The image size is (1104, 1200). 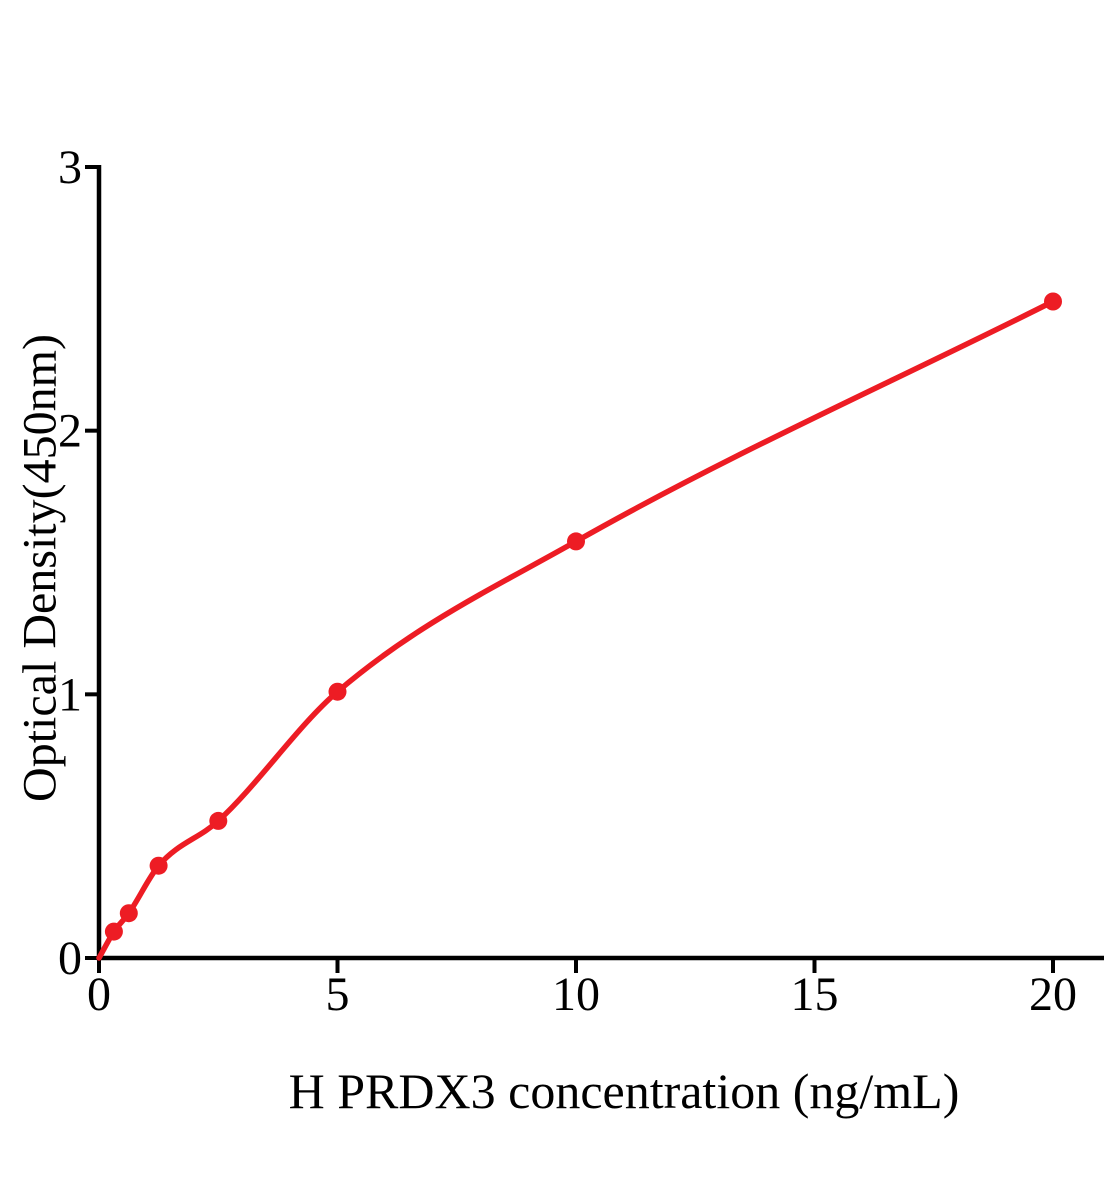 What do you see at coordinates (815, 994) in the screenshot?
I see `x-tick-label: 15` at bounding box center [815, 994].